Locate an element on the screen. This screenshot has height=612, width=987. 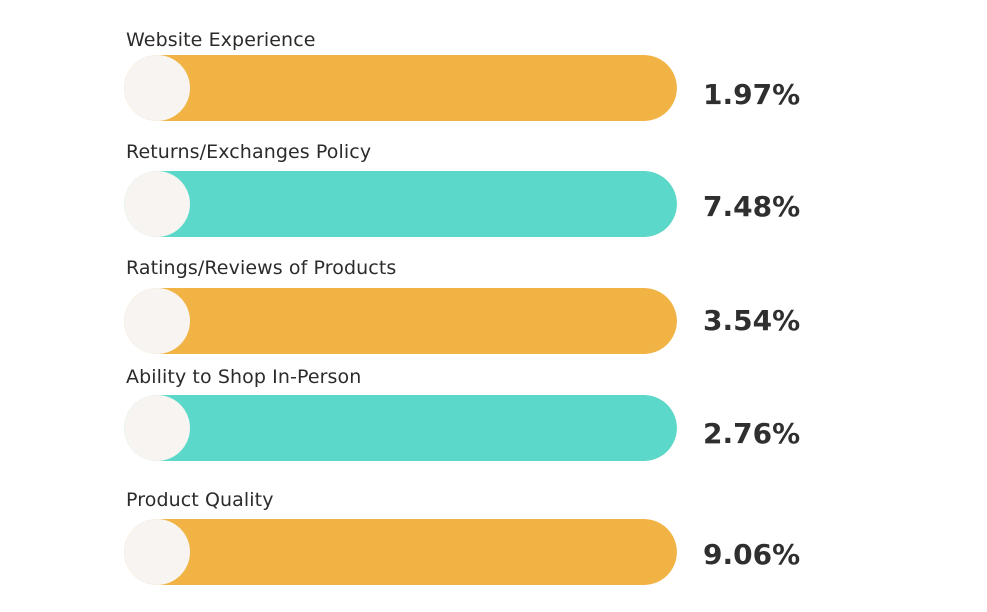
category-label: Ratings/Reviews of Products is located at coordinates (261, 268).